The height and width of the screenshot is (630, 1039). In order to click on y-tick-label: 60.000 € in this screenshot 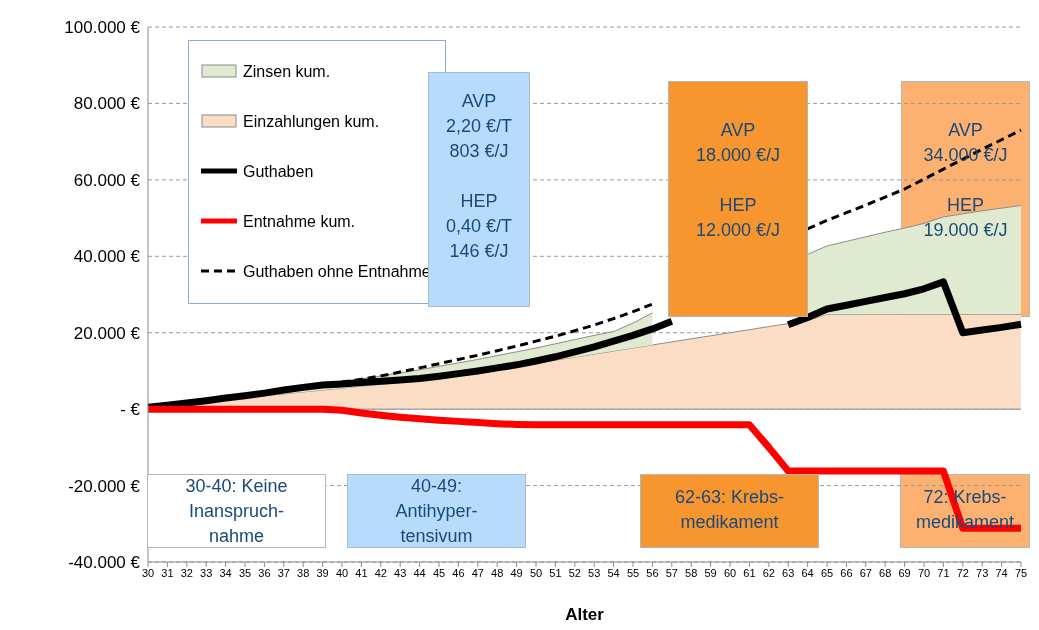, I will do `click(107, 180)`.